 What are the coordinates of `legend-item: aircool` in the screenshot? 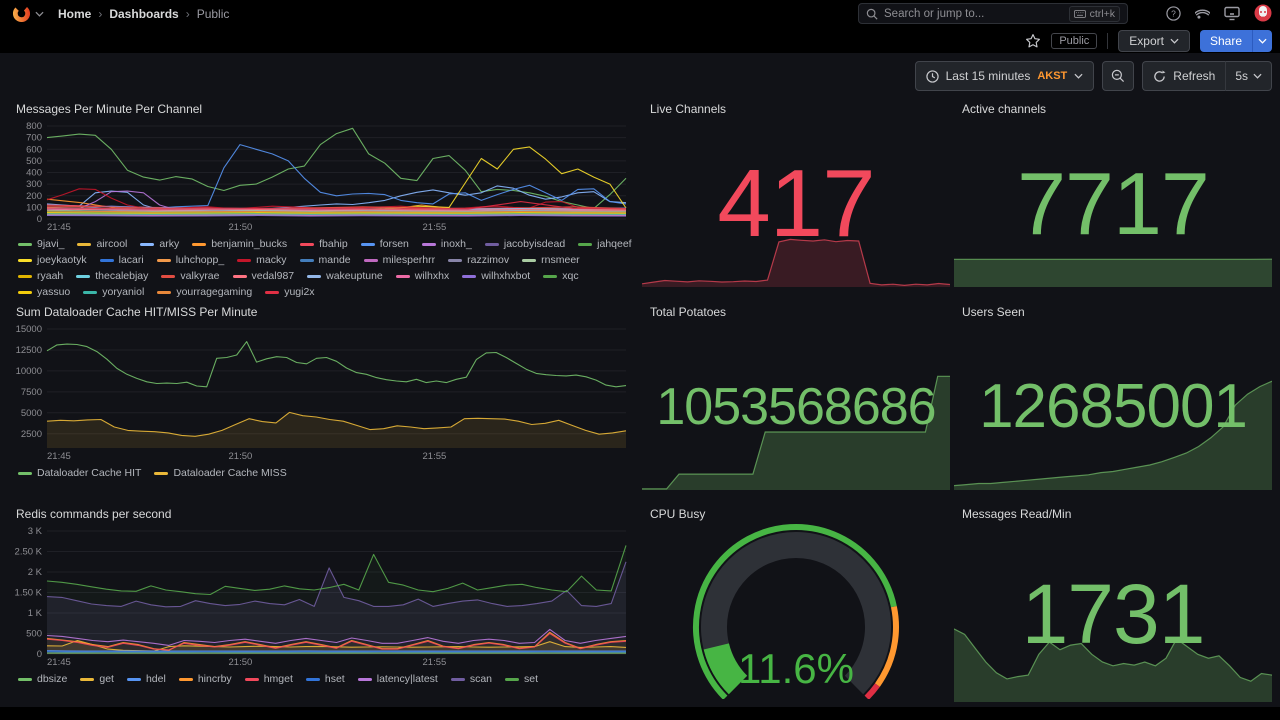 It's located at (102, 244).